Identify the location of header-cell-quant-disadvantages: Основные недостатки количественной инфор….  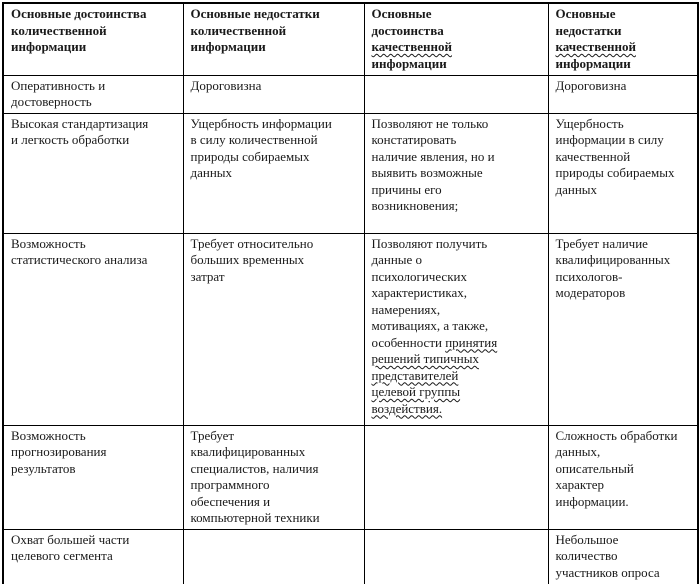
(273, 39).